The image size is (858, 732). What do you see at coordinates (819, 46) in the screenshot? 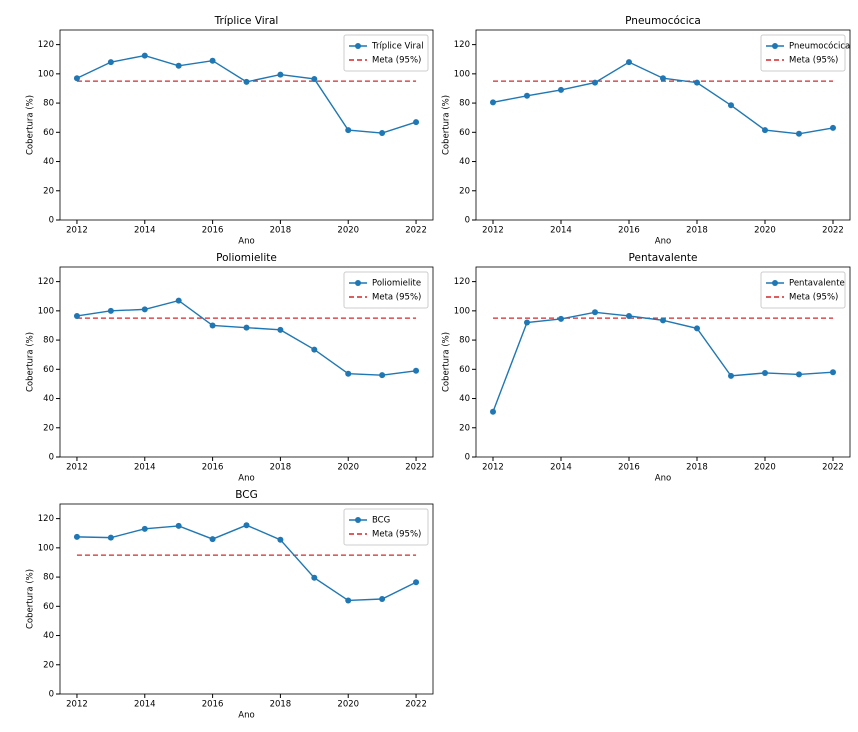
I see `legend-label: Pneumocócica` at bounding box center [819, 46].